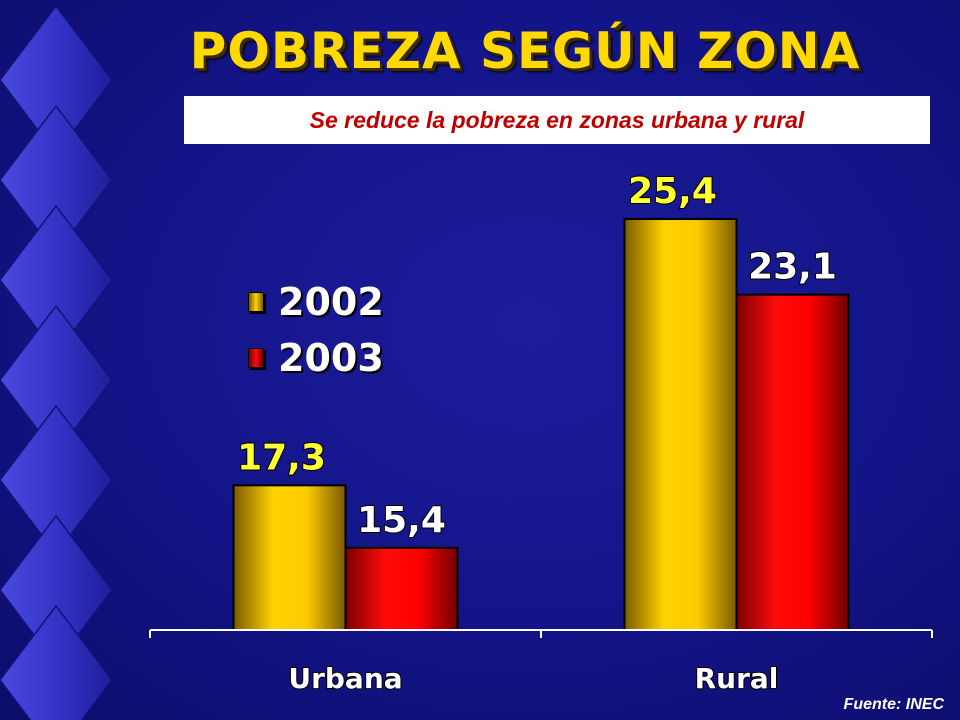  Describe the element at coordinates (331, 302) in the screenshot. I see `legend-label-2002: 2002` at that location.